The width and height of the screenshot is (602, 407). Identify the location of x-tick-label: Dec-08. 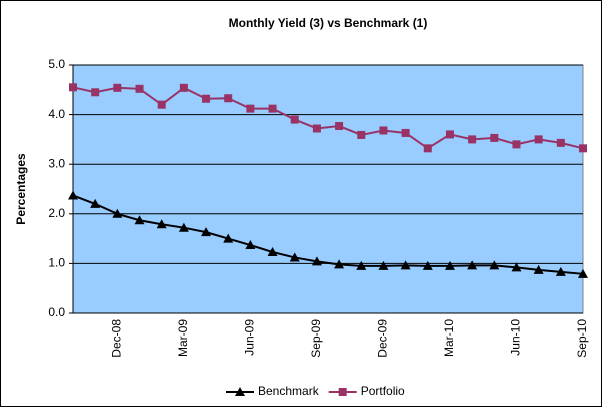
(117, 338).